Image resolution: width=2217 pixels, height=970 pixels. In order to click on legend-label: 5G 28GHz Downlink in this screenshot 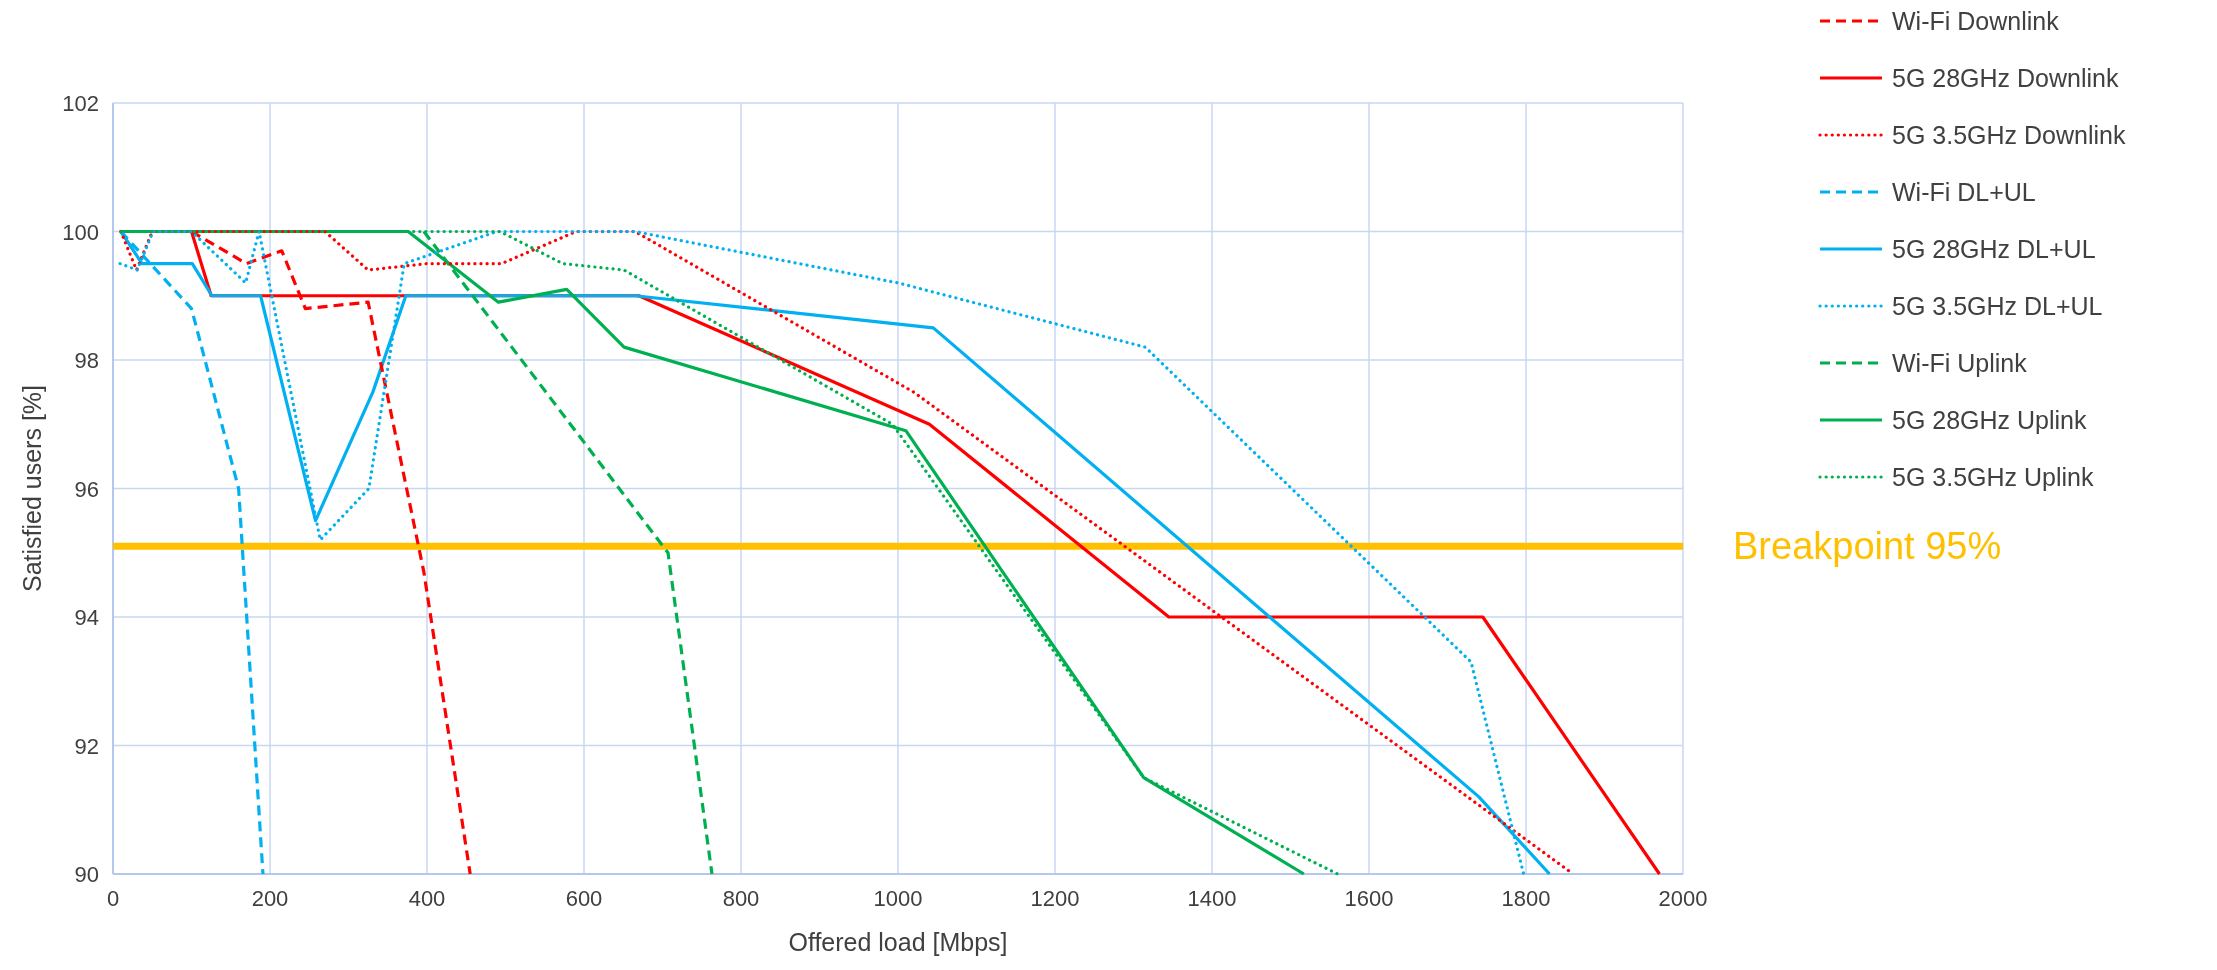, I will do `click(2005, 78)`.